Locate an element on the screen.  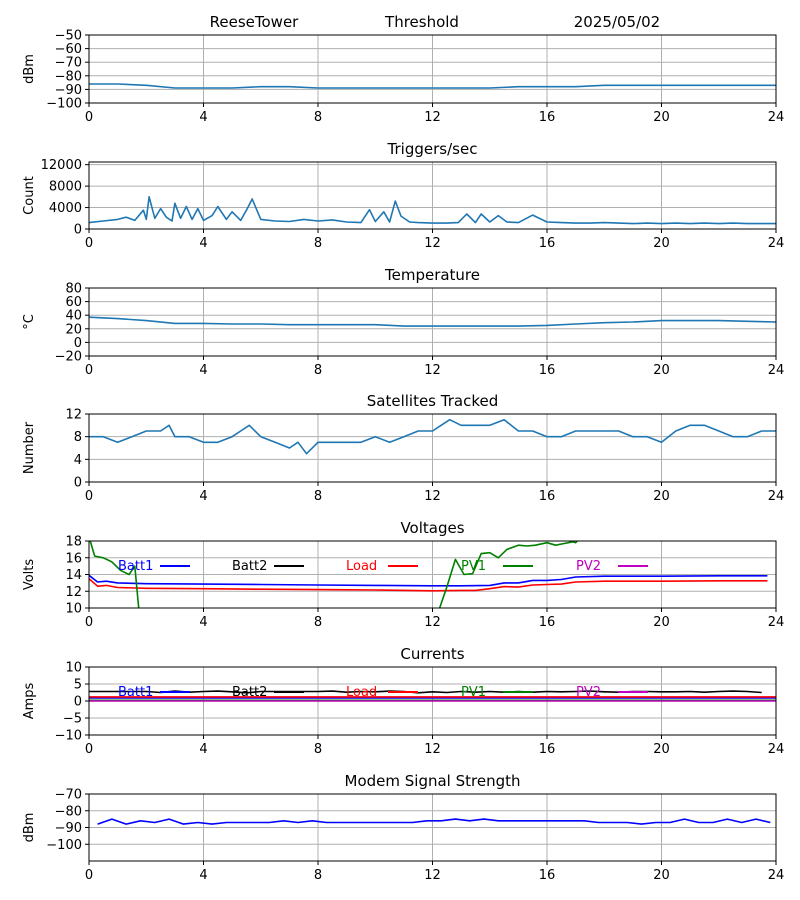
header-mode: Threshold is located at coordinates (421, 22).